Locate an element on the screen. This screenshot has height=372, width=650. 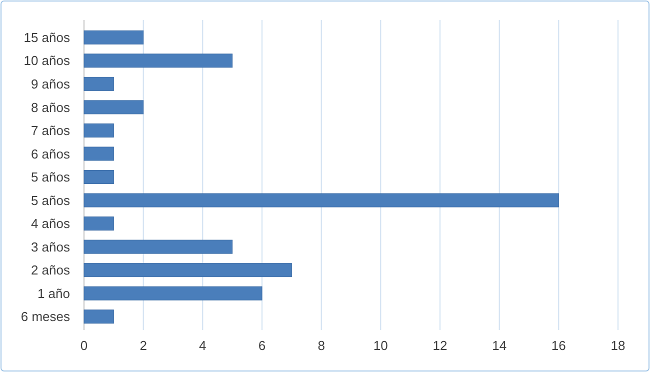
y-tick-label: 2 años is located at coordinates (50, 270).